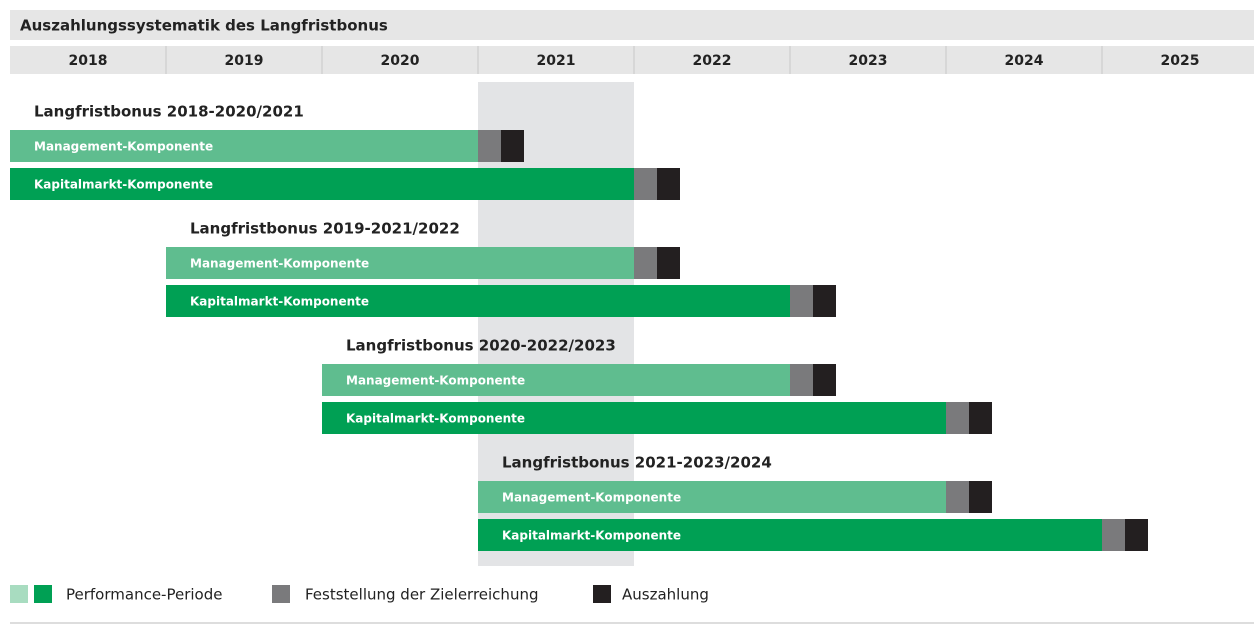 Image resolution: width=1254 pixels, height=625 pixels. Describe the element at coordinates (1180, 61) in the screenshot. I see `year-label: 2025` at that location.